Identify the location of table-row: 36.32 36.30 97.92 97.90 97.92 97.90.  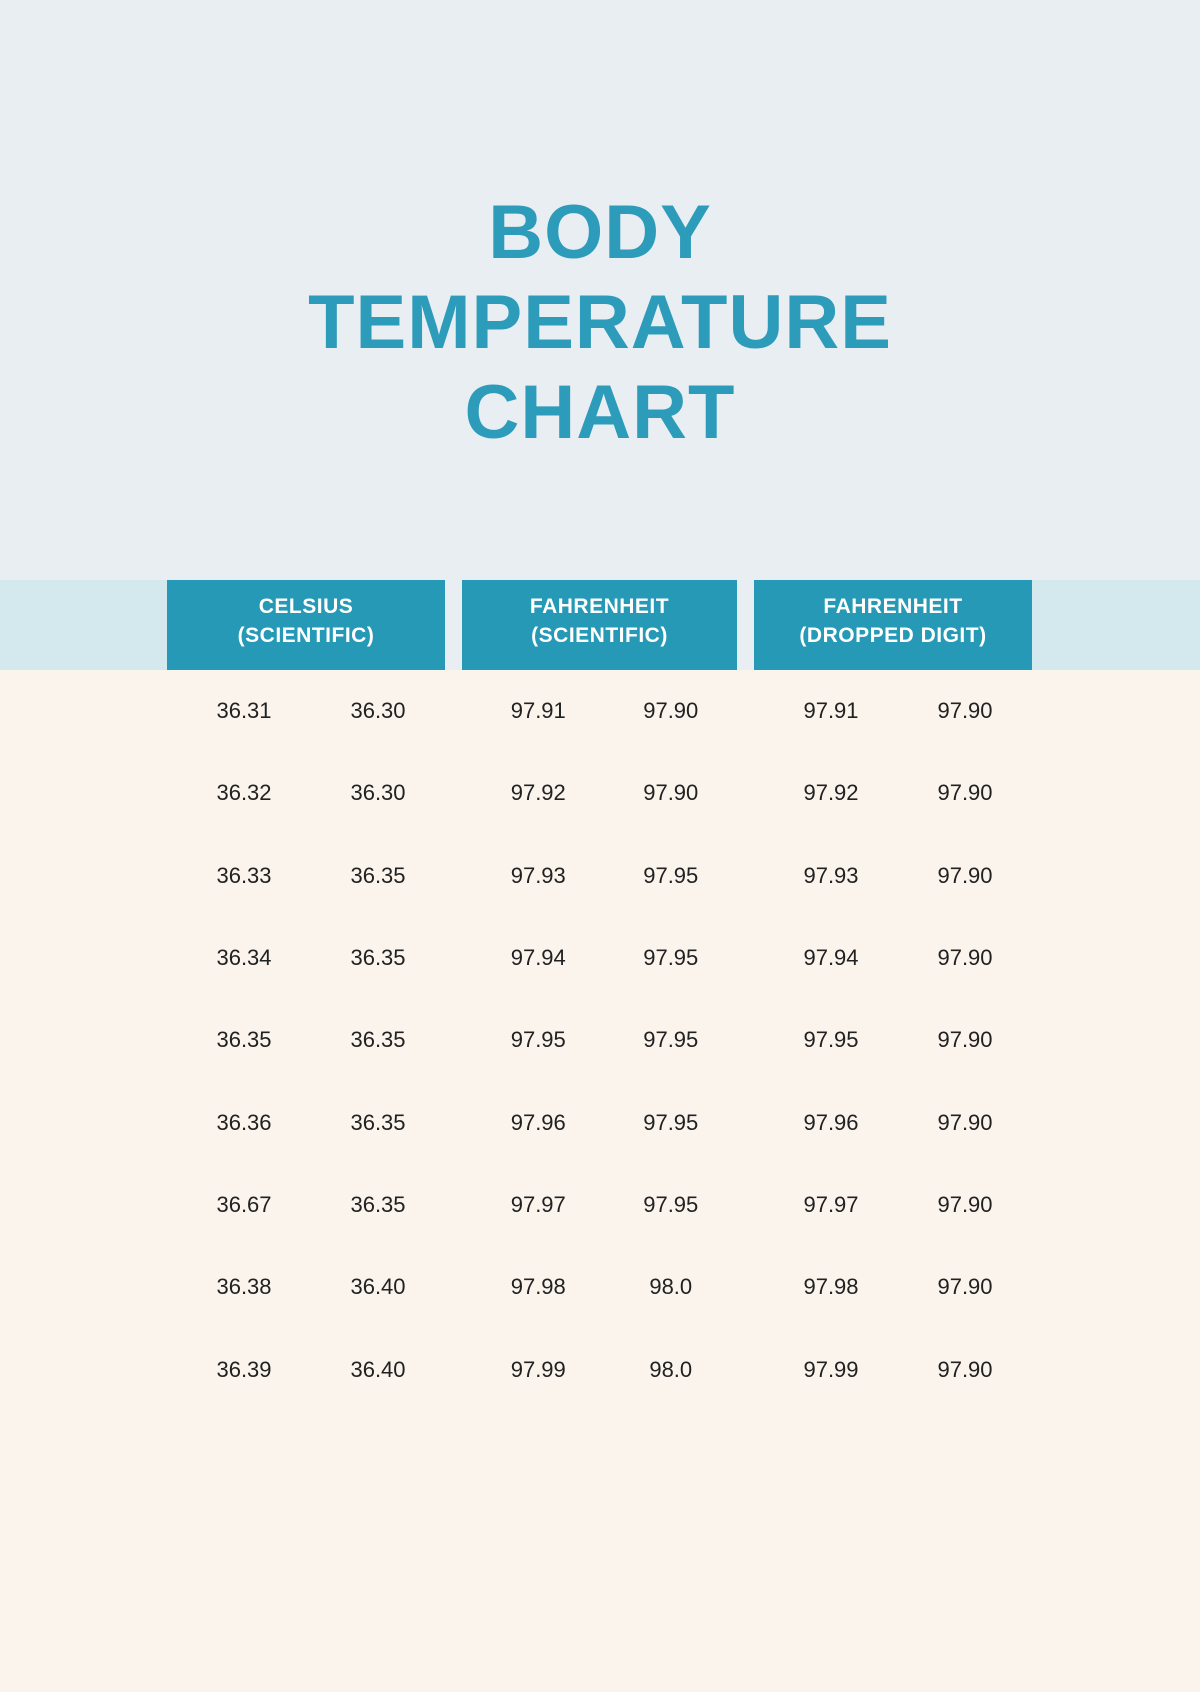
(600, 793).